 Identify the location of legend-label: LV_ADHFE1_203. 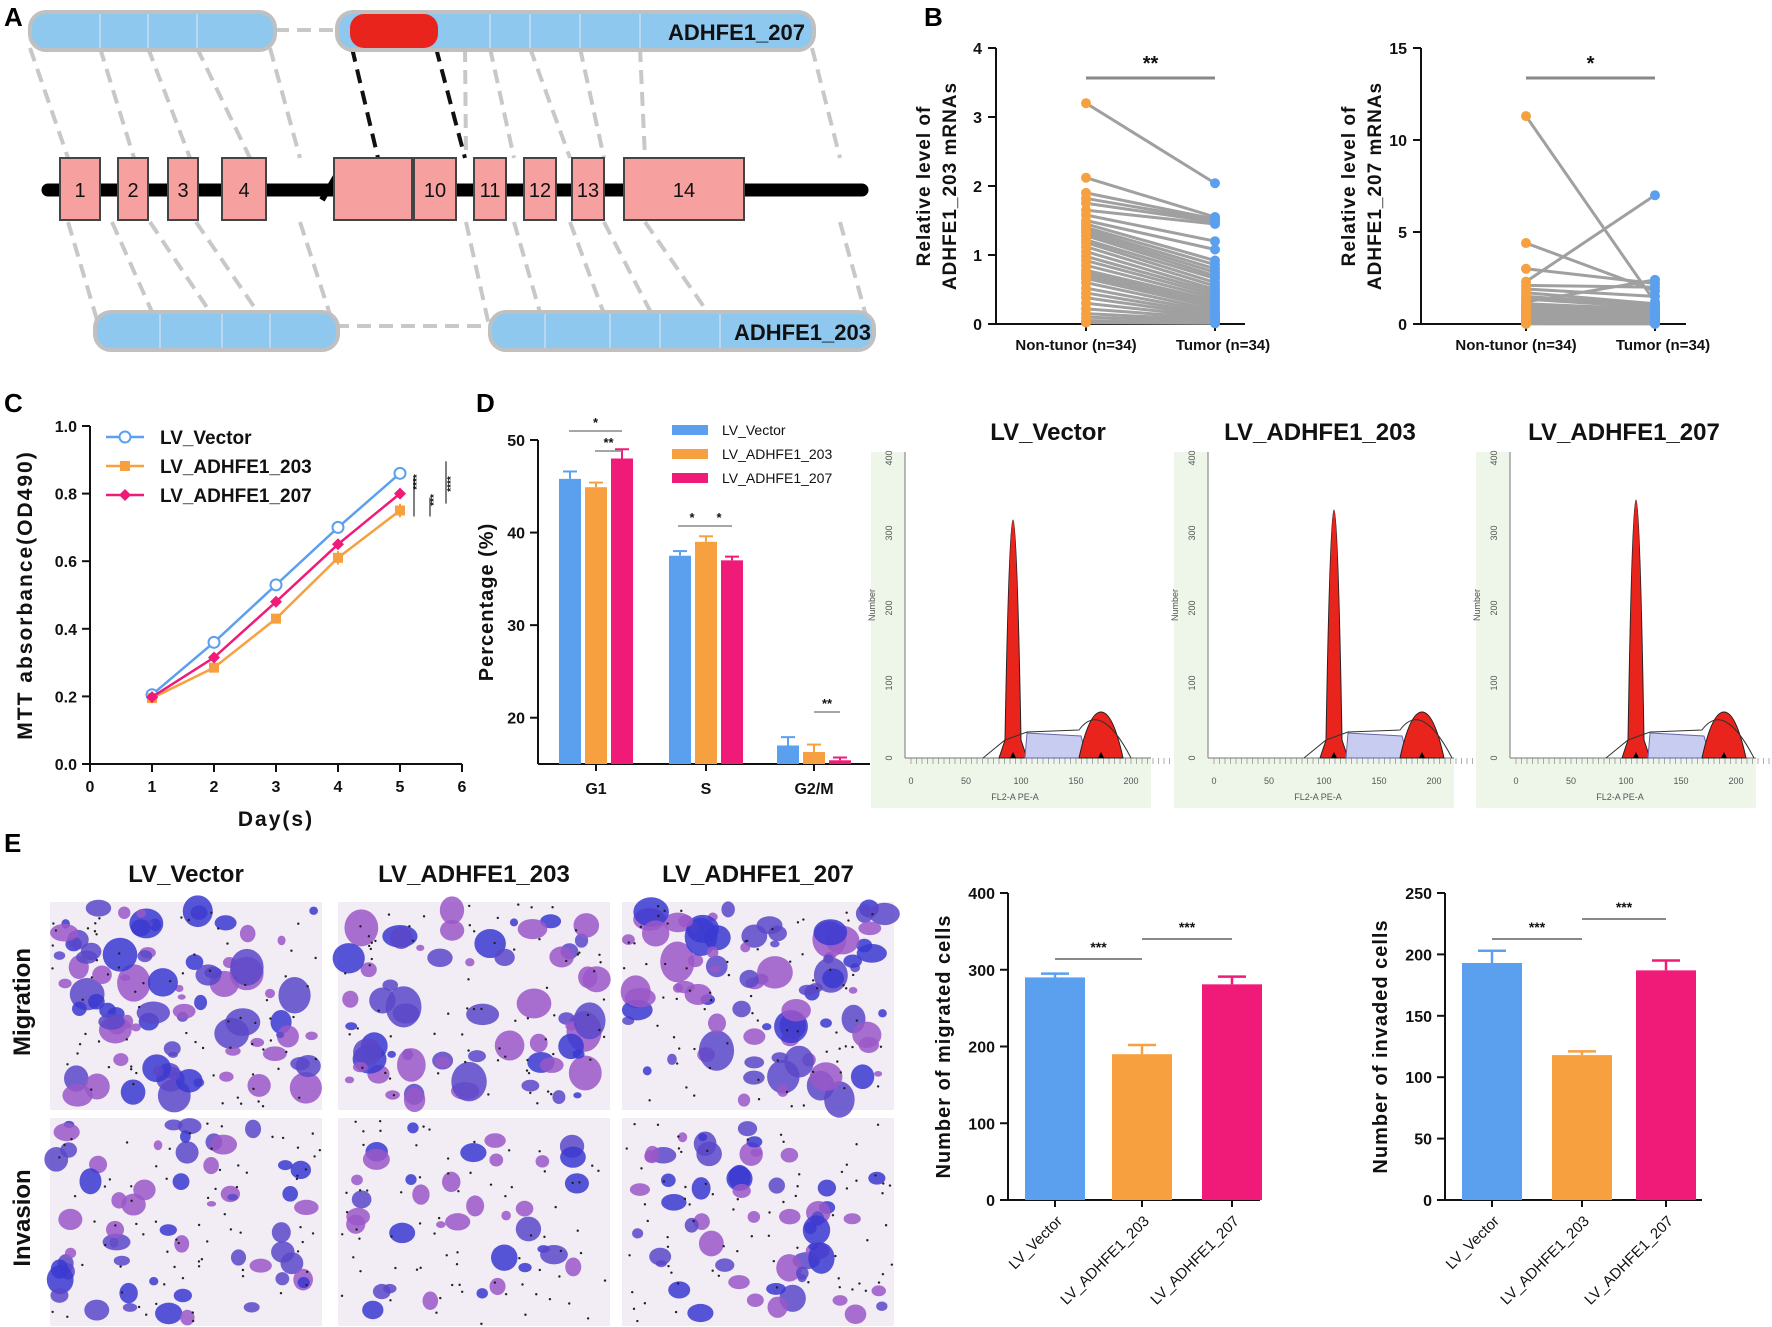
(777, 454).